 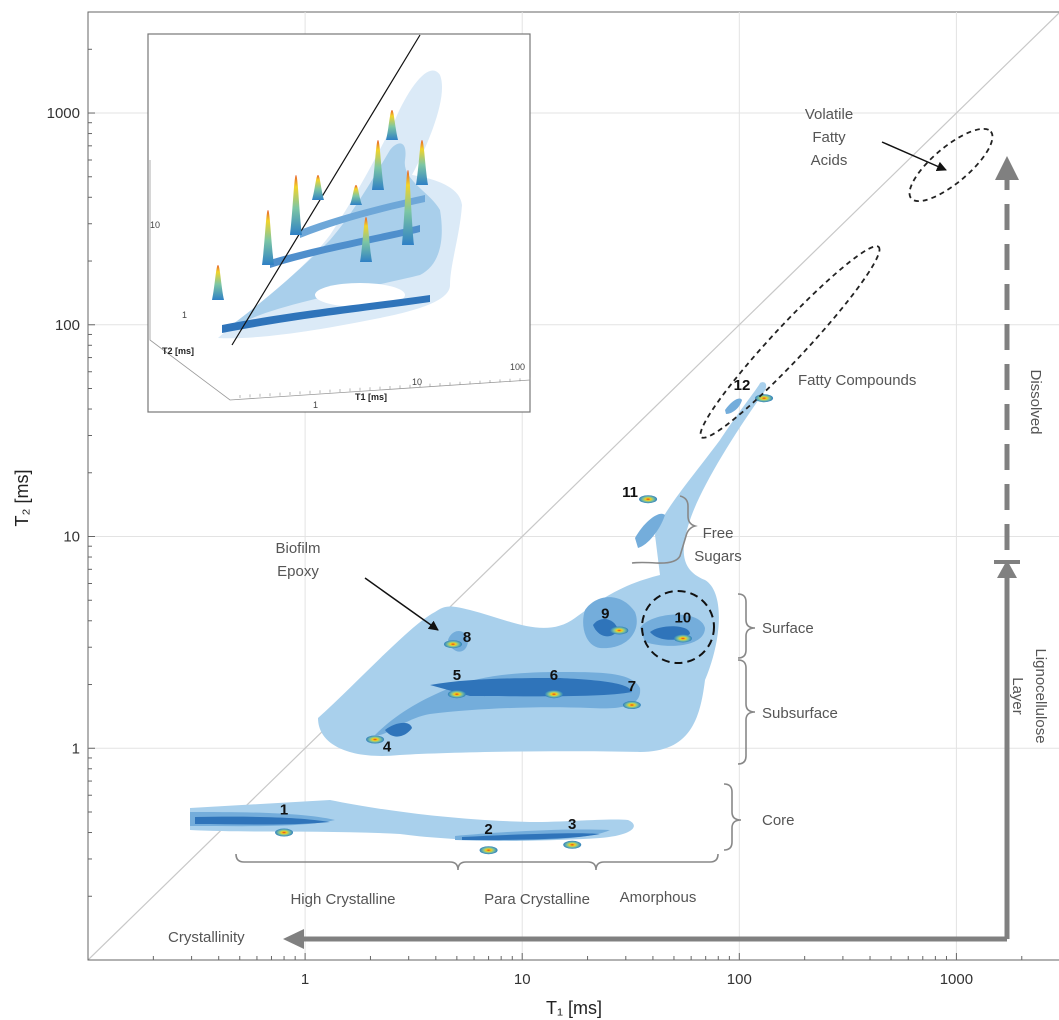 What do you see at coordinates (645, 939) in the screenshot?
I see `crystallinity-arrow` at bounding box center [645, 939].